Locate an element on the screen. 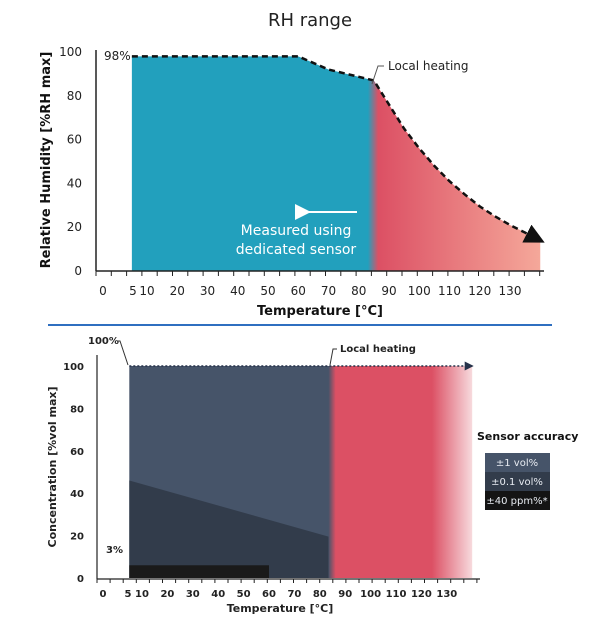 Image resolution: width=600 pixels, height=639 pixels. area-measured is located at coordinates (252, 163).